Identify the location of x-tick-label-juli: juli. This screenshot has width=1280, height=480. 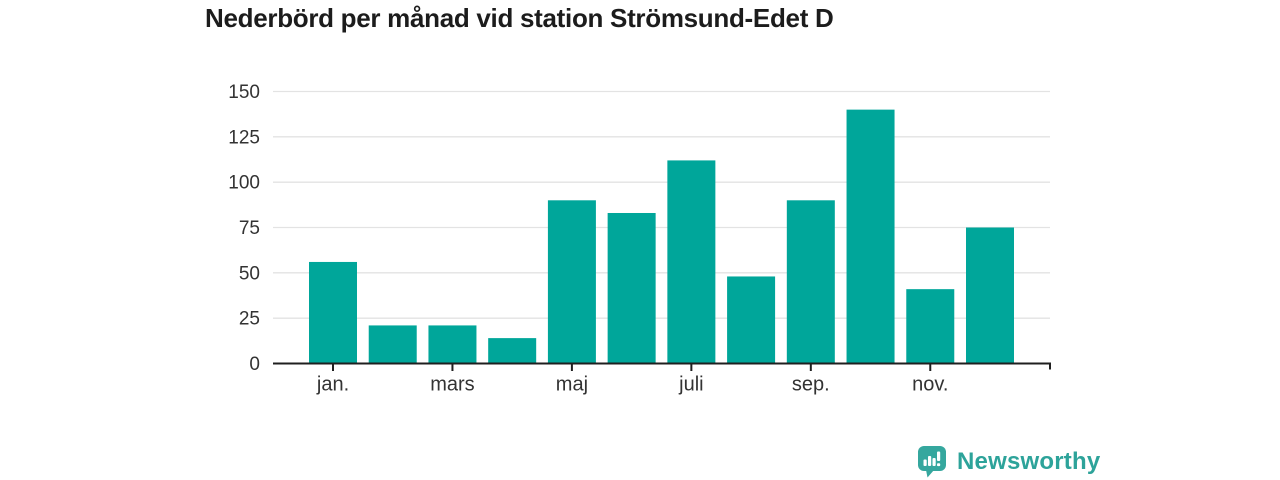
(690, 385).